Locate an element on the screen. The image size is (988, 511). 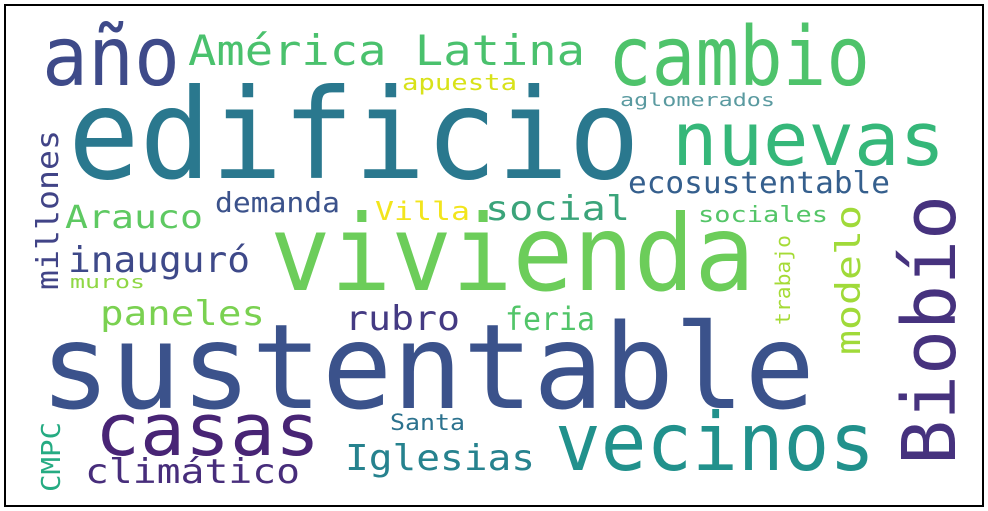
word: casas is located at coordinates (207, 430).